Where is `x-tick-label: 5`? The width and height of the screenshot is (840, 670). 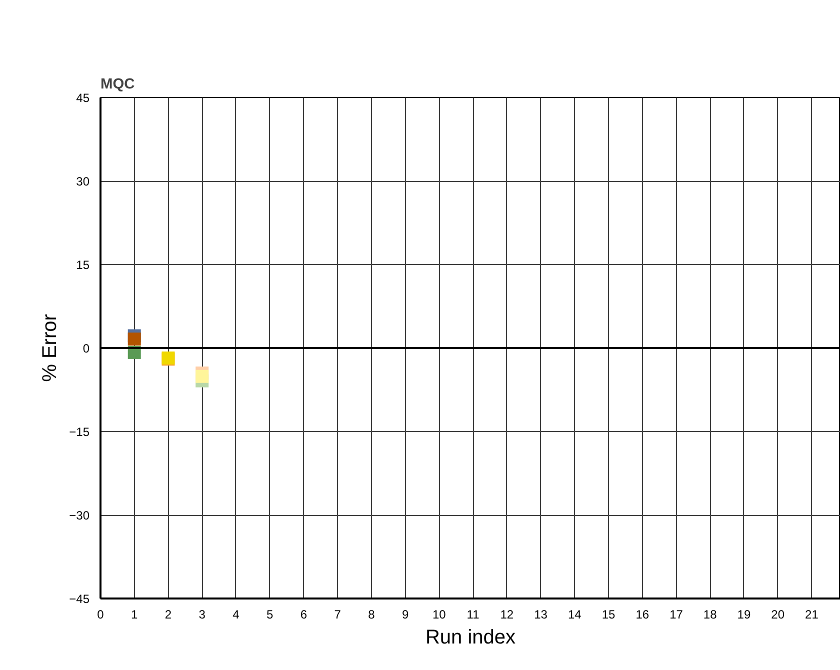 x-tick-label: 5 is located at coordinates (270, 615).